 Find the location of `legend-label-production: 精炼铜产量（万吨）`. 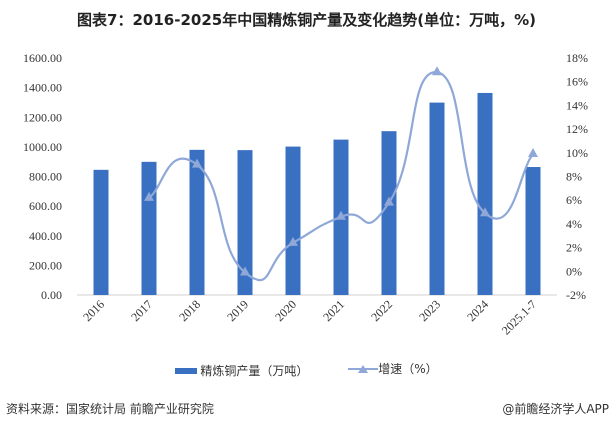

legend-label-production: 精炼铜产量（万吨） is located at coordinates (254, 371).